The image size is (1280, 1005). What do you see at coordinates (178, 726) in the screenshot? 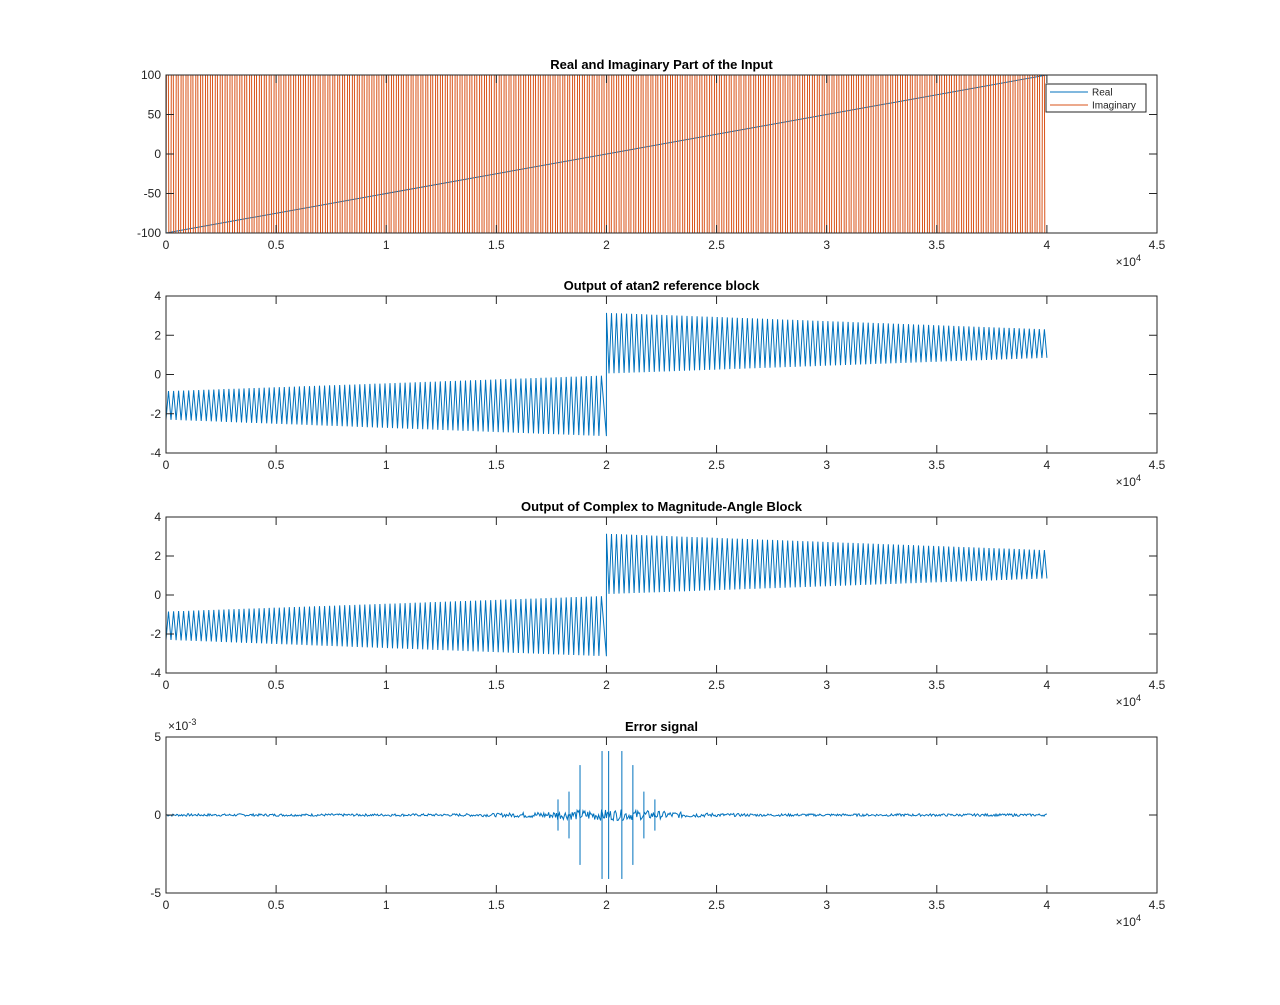
I see `y-exponent-base: ×10` at bounding box center [178, 726].